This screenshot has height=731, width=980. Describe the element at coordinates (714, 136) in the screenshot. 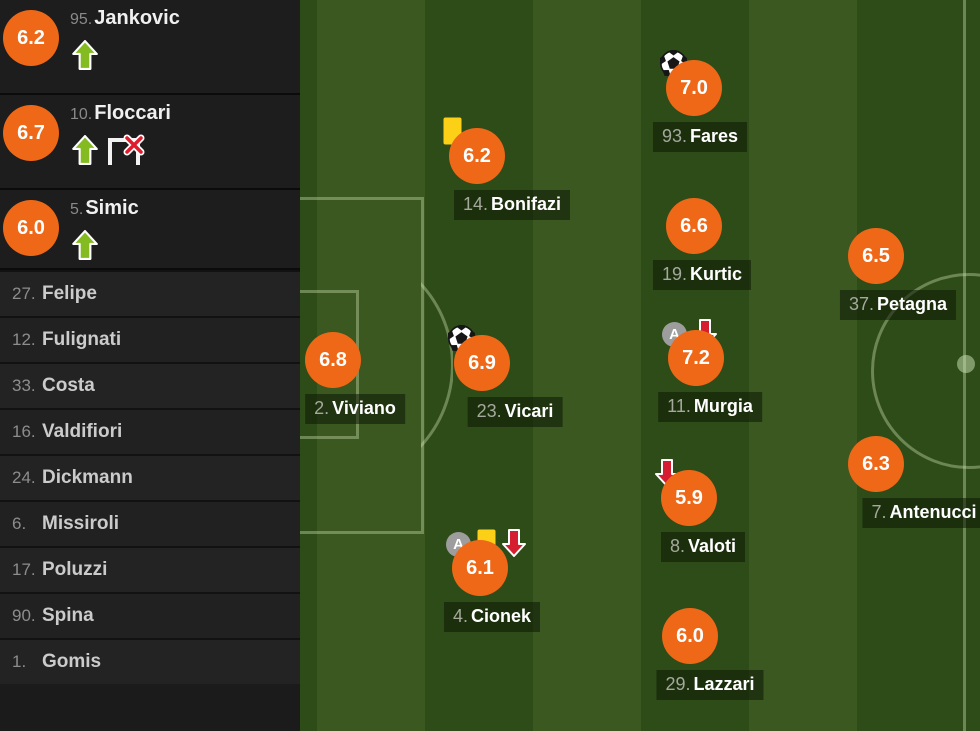

I see `player-name: Fares` at that location.